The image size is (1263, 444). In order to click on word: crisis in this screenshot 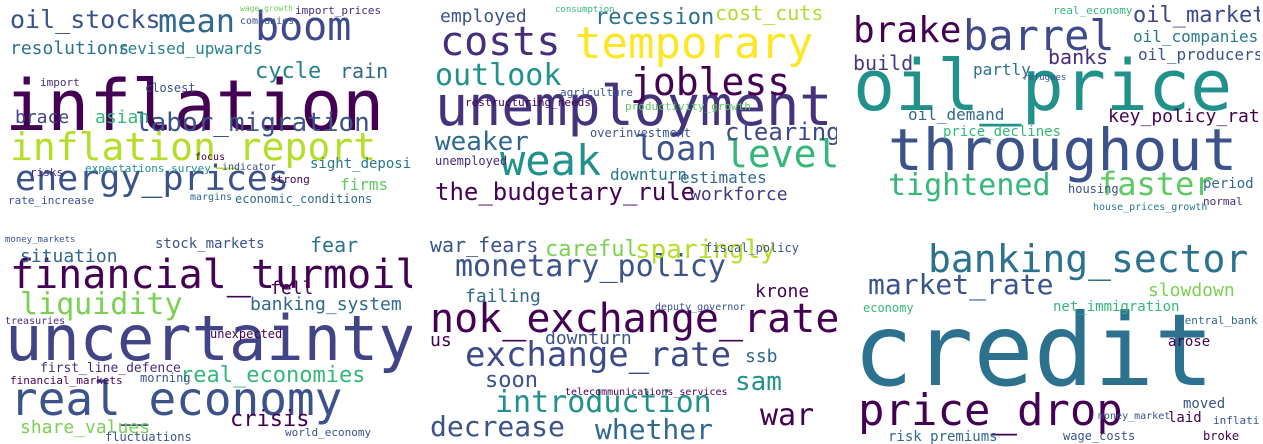, I will do `click(269, 419)`.